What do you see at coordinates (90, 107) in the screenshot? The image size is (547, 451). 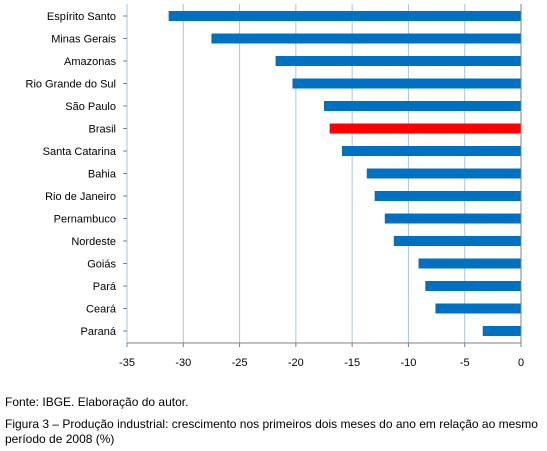 I see `category-label: São Paulo` at bounding box center [90, 107].